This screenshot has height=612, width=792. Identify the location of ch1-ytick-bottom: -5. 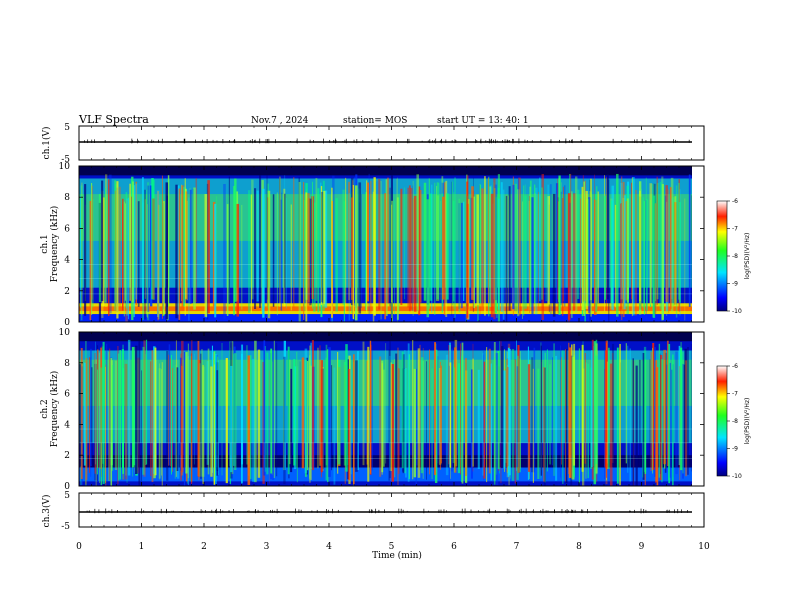
(65, 160).